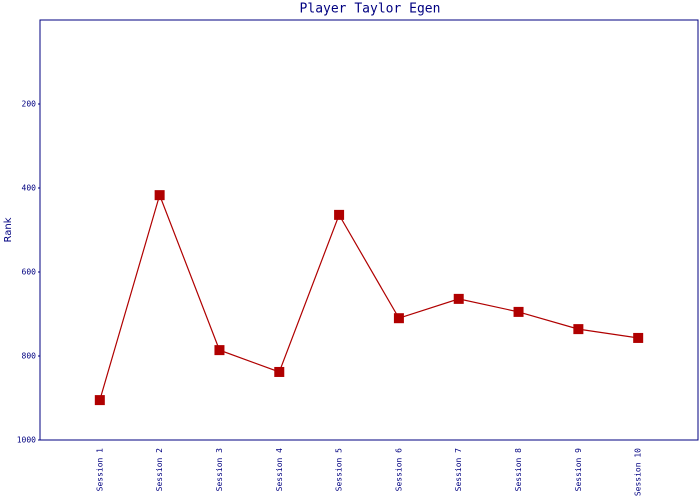 This screenshot has width=700, height=500. I want to click on x-tick-label: Session 1, so click(99, 470).